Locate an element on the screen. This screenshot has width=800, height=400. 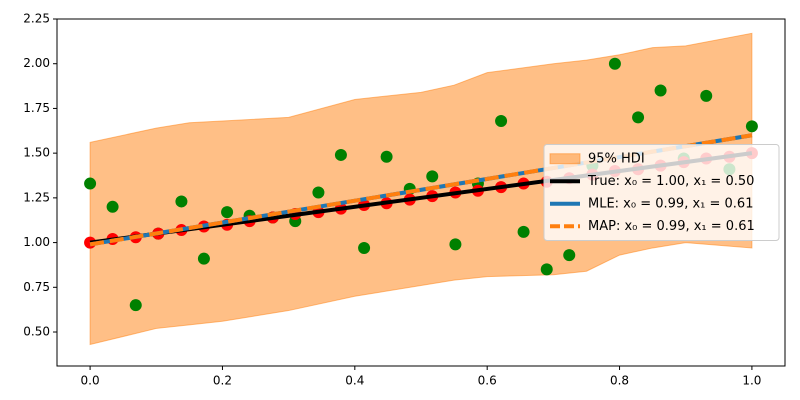
legend-label: True: x₀ = 1.00, x₁ = 0.50 is located at coordinates (670, 181).